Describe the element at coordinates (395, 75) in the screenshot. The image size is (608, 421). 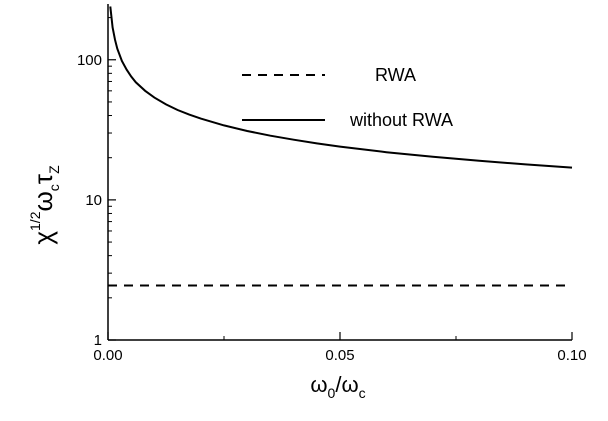
I see `legend-label-0: RWA` at that location.